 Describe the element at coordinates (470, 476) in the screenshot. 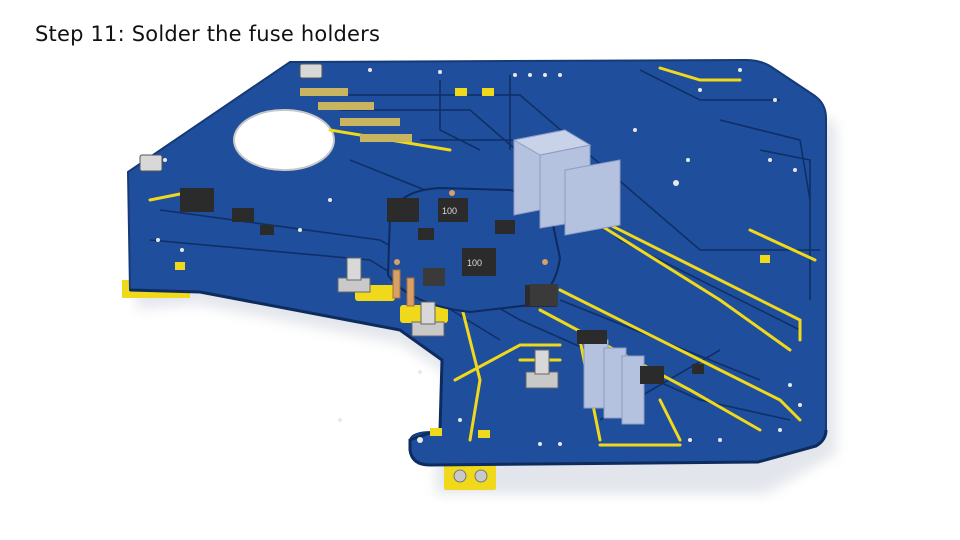

I see `copper-tab-bottom` at that location.